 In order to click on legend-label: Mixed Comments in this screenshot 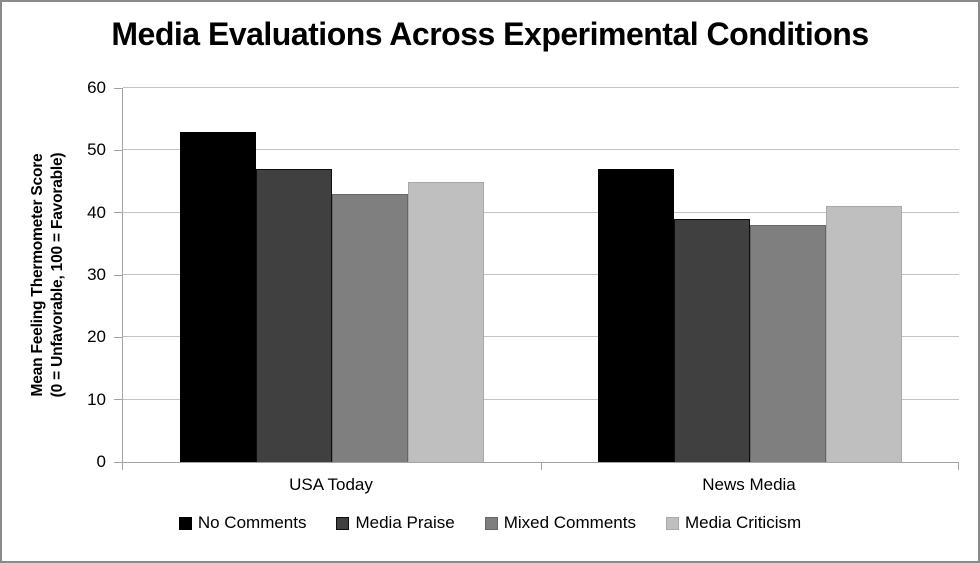, I will do `click(569, 522)`.